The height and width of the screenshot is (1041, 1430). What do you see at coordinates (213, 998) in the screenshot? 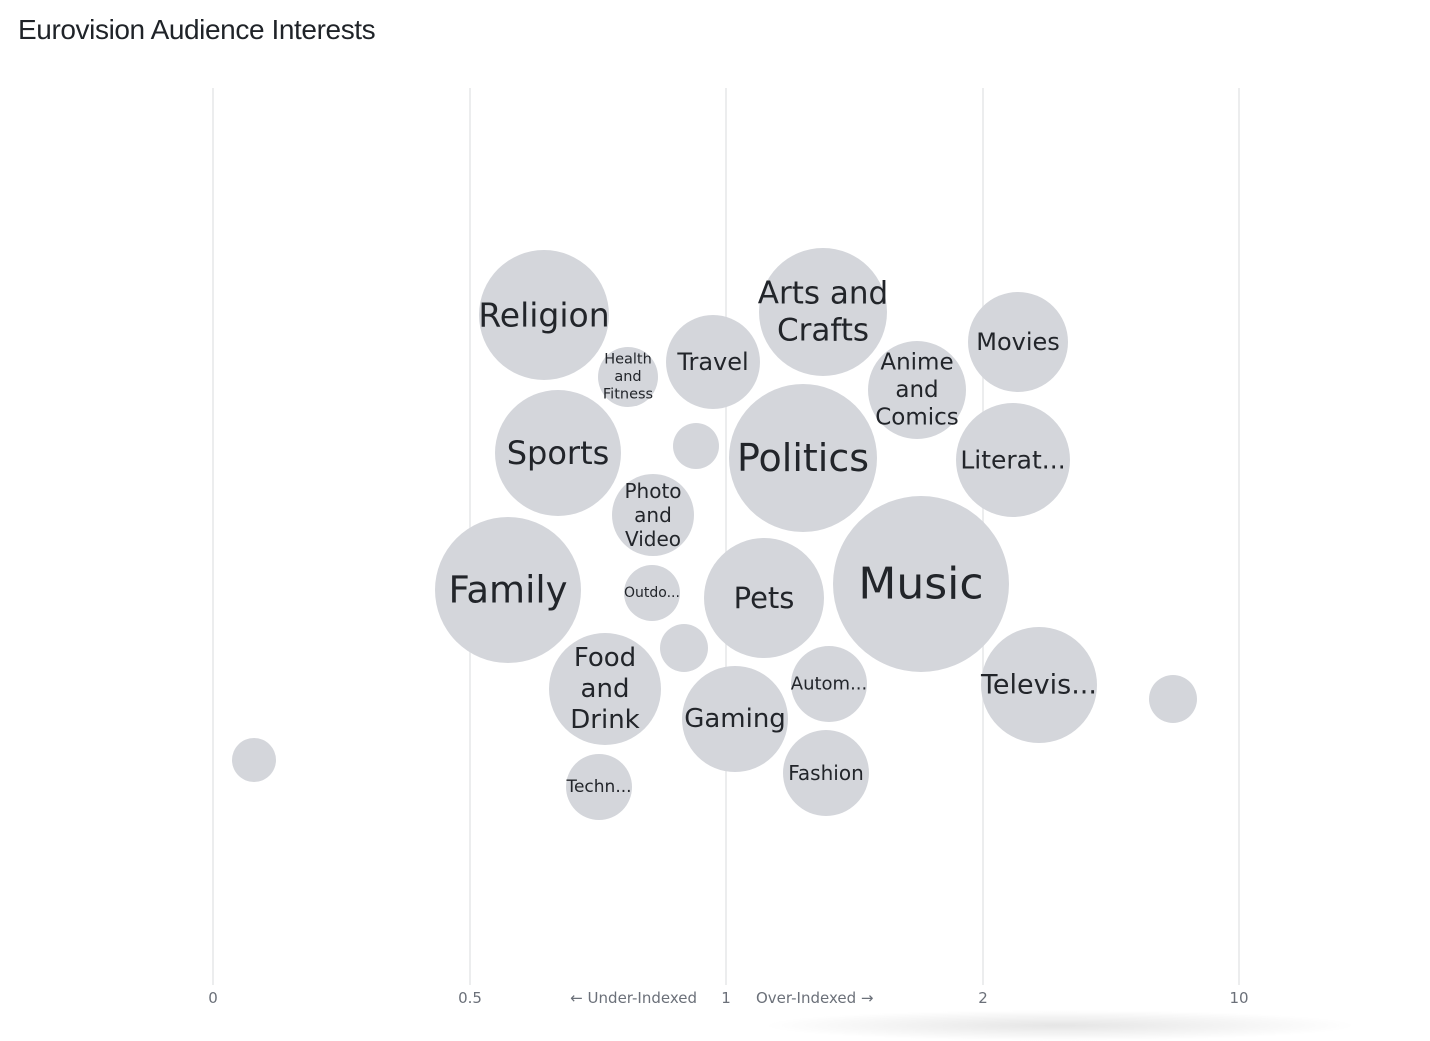
I see `x-tick-label: 0` at bounding box center [213, 998].